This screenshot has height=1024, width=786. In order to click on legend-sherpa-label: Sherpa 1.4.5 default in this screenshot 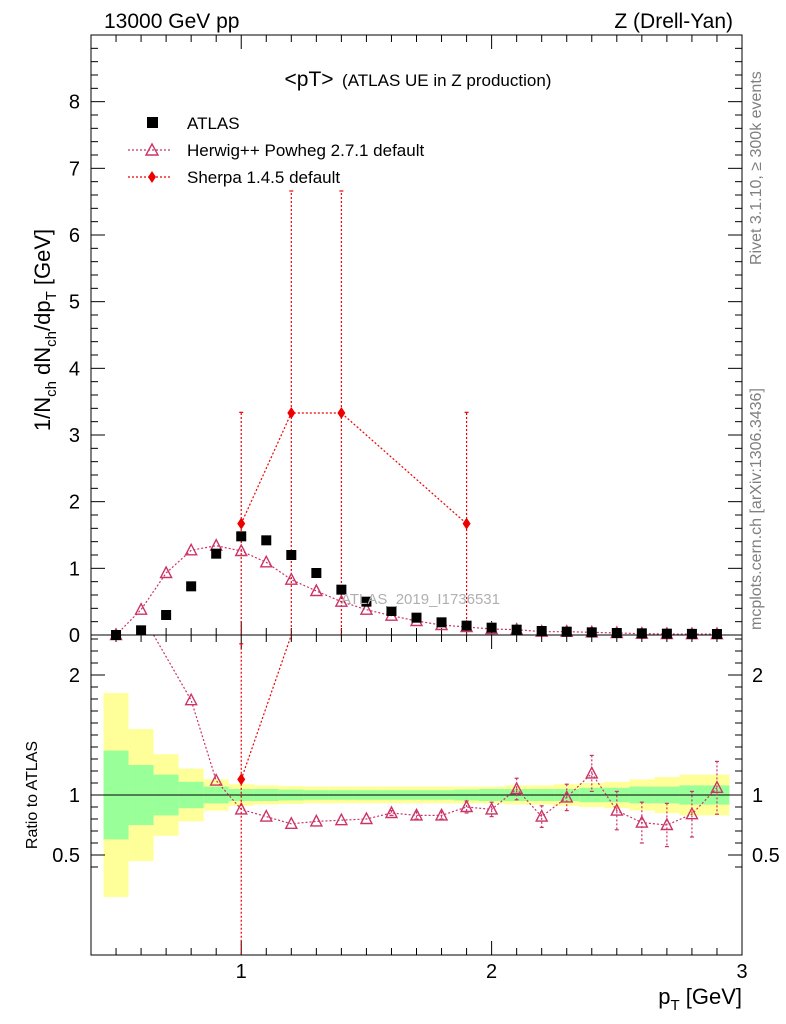, I will do `click(263, 177)`.